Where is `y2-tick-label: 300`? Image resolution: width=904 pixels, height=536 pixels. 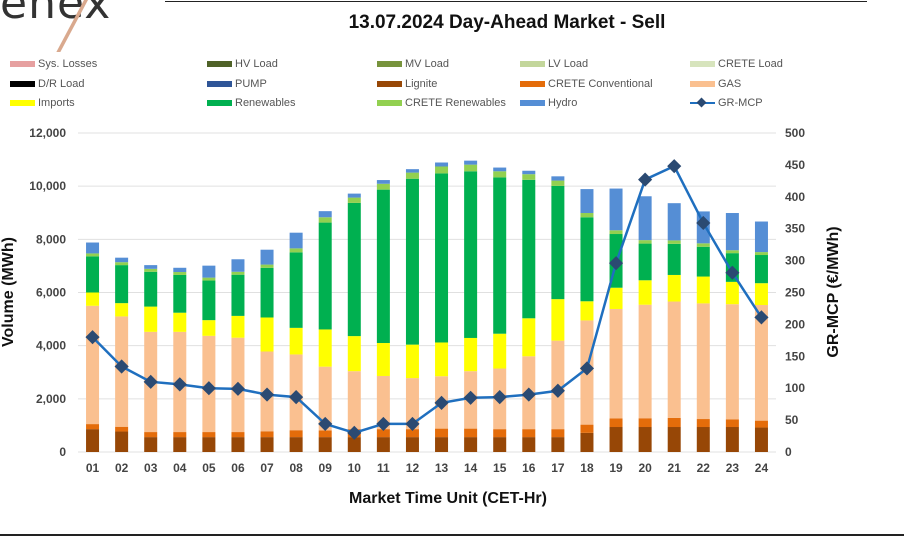
y2-tick-label: 300 is located at coordinates (795, 261).